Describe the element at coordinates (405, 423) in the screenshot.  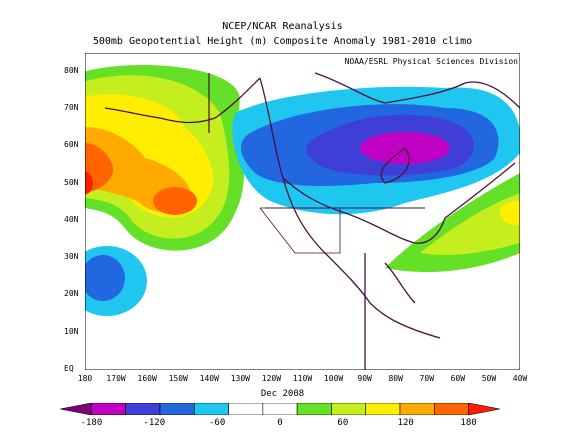
I see `colorbar-tick-label: 120` at that location.